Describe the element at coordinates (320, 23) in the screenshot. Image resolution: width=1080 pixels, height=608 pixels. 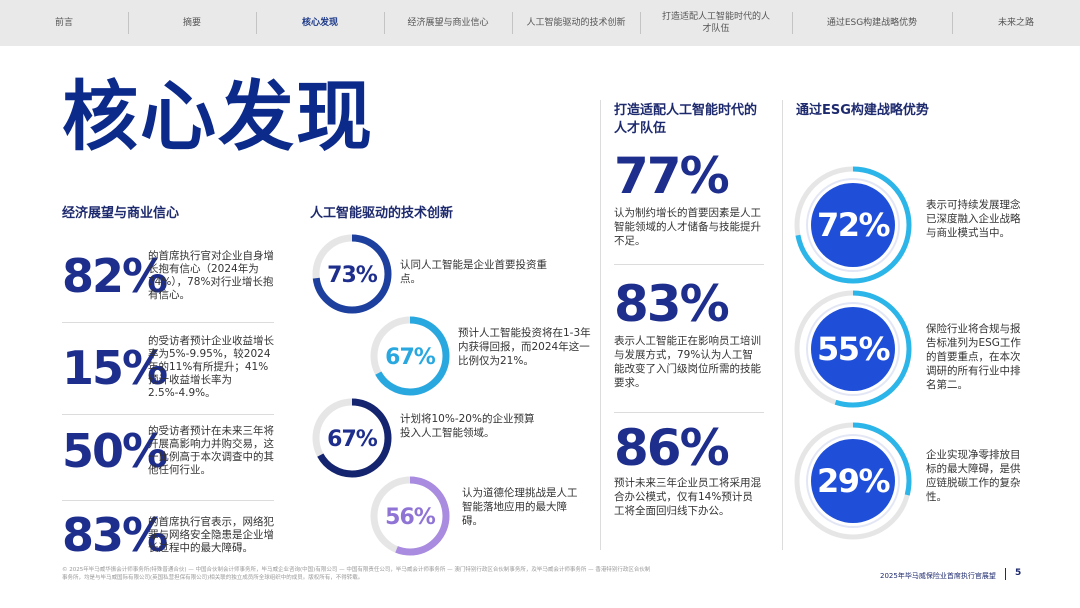
I see `tab-key-findings: 核心发现` at that location.